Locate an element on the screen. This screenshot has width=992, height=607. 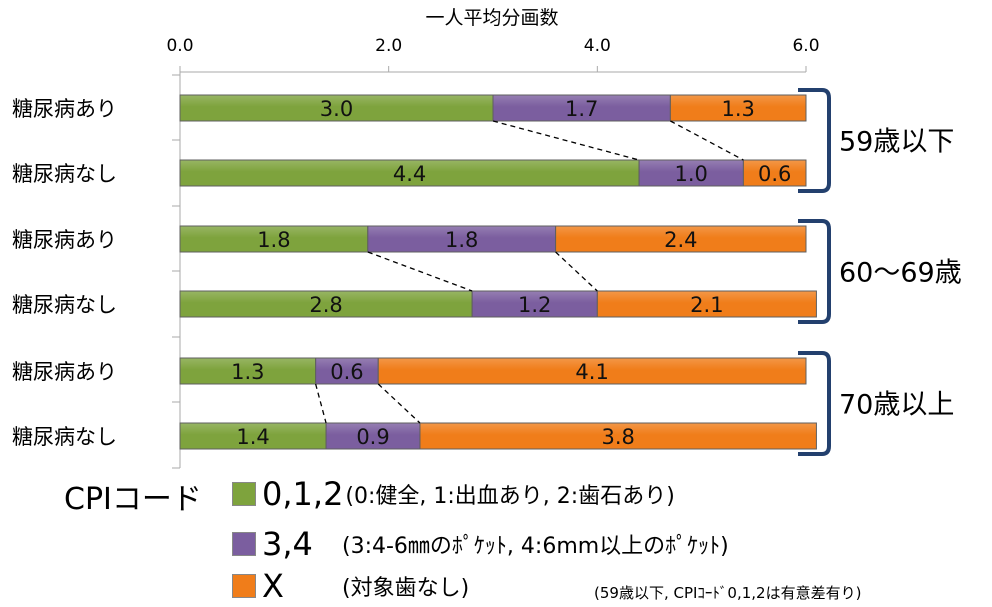
data-label: 3.8 is located at coordinates (617, 437).